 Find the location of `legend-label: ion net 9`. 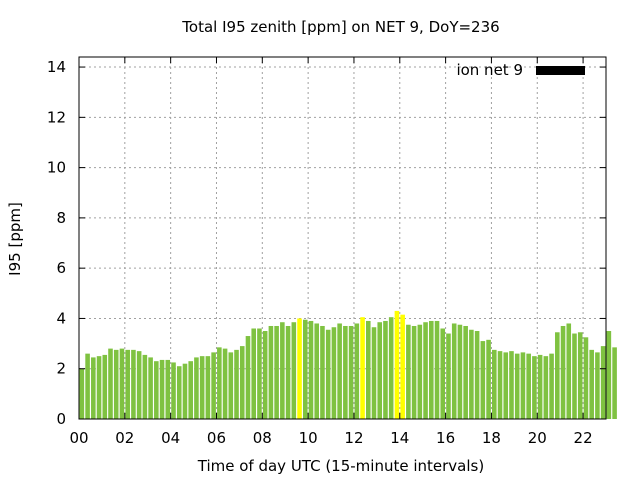

legend-label: ion net 9 is located at coordinates (489, 70).